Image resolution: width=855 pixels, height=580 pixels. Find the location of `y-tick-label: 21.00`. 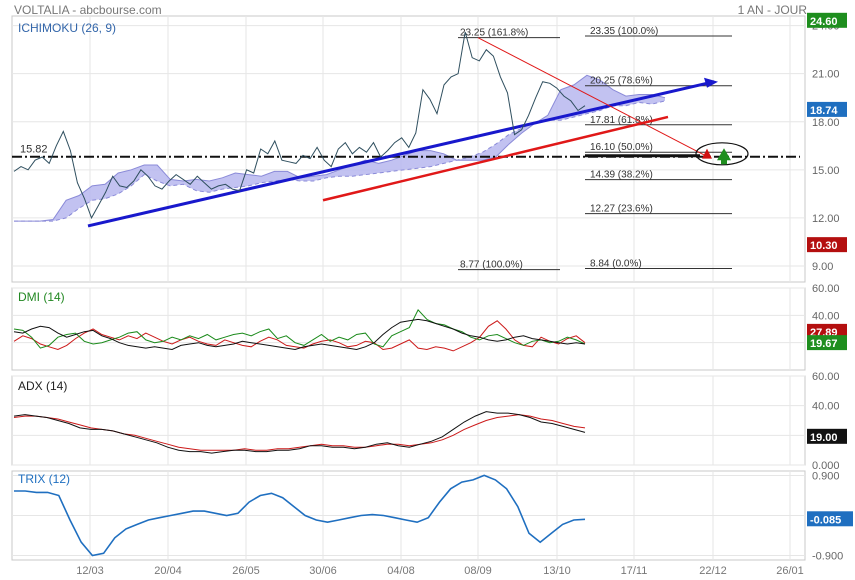

y-tick-label: 21.00 is located at coordinates (826, 75).